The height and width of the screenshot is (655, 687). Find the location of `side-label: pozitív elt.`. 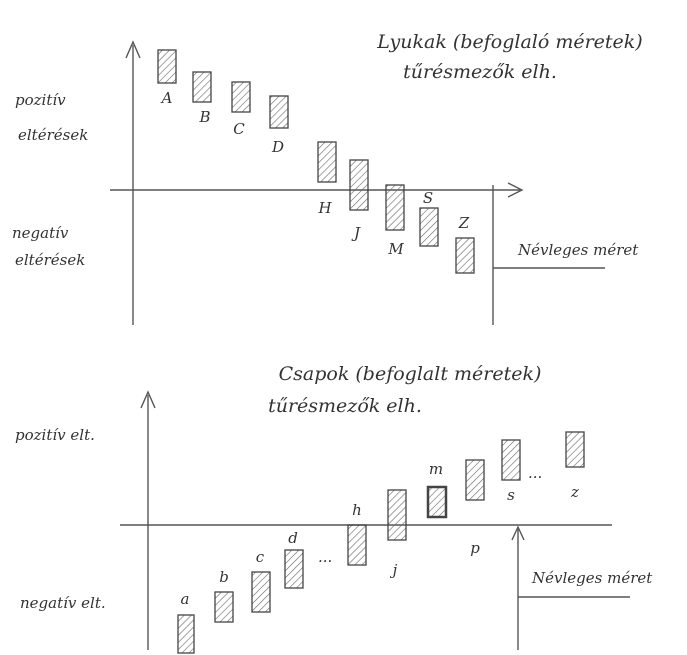

side-label: pozitív elt. is located at coordinates (55, 435).